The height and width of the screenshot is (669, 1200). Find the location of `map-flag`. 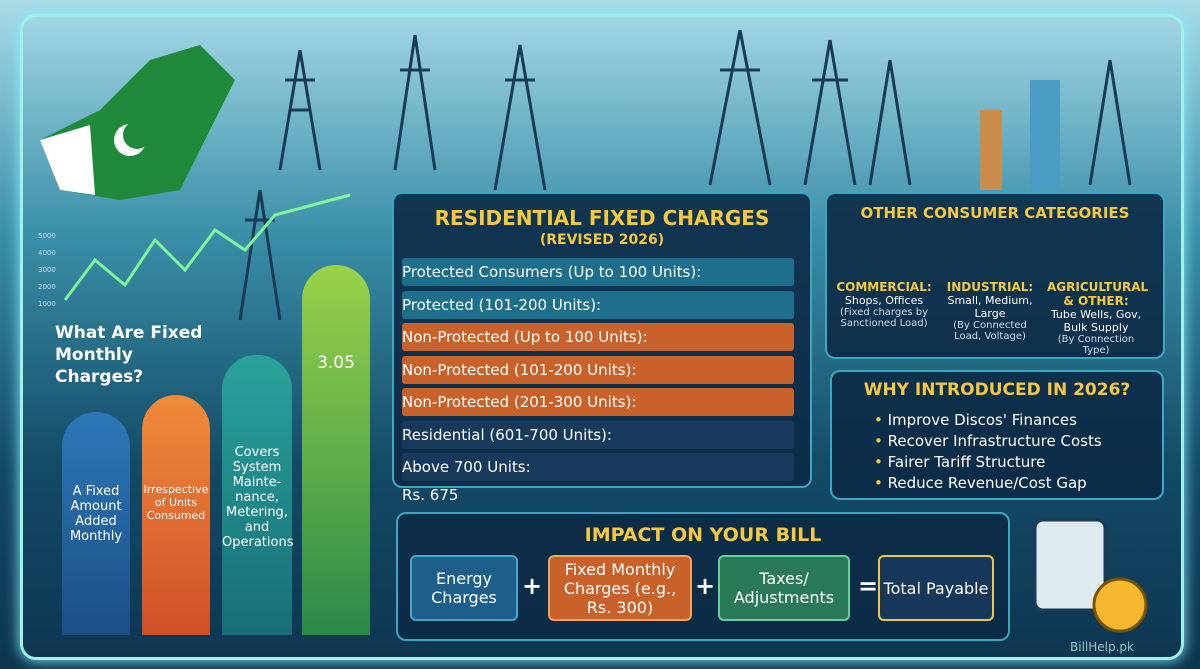

map-flag is located at coordinates (67, 160).